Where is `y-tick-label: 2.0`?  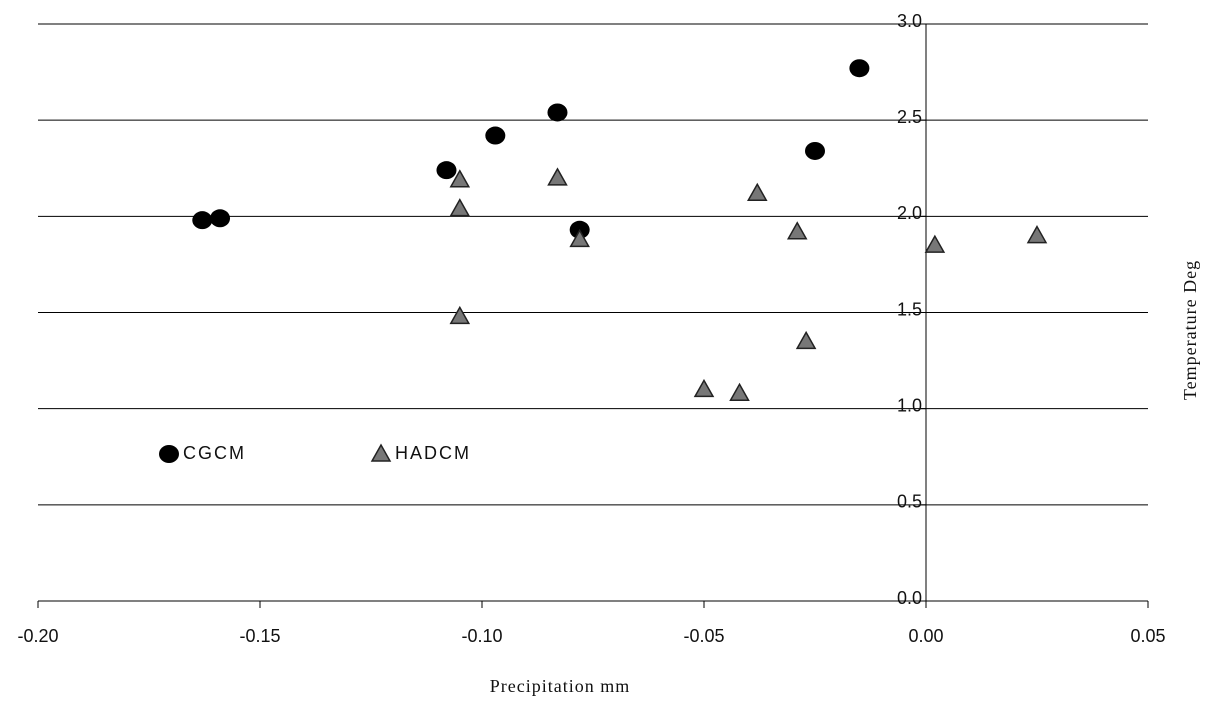
y-tick-label: 2.0 is located at coordinates (909, 213).